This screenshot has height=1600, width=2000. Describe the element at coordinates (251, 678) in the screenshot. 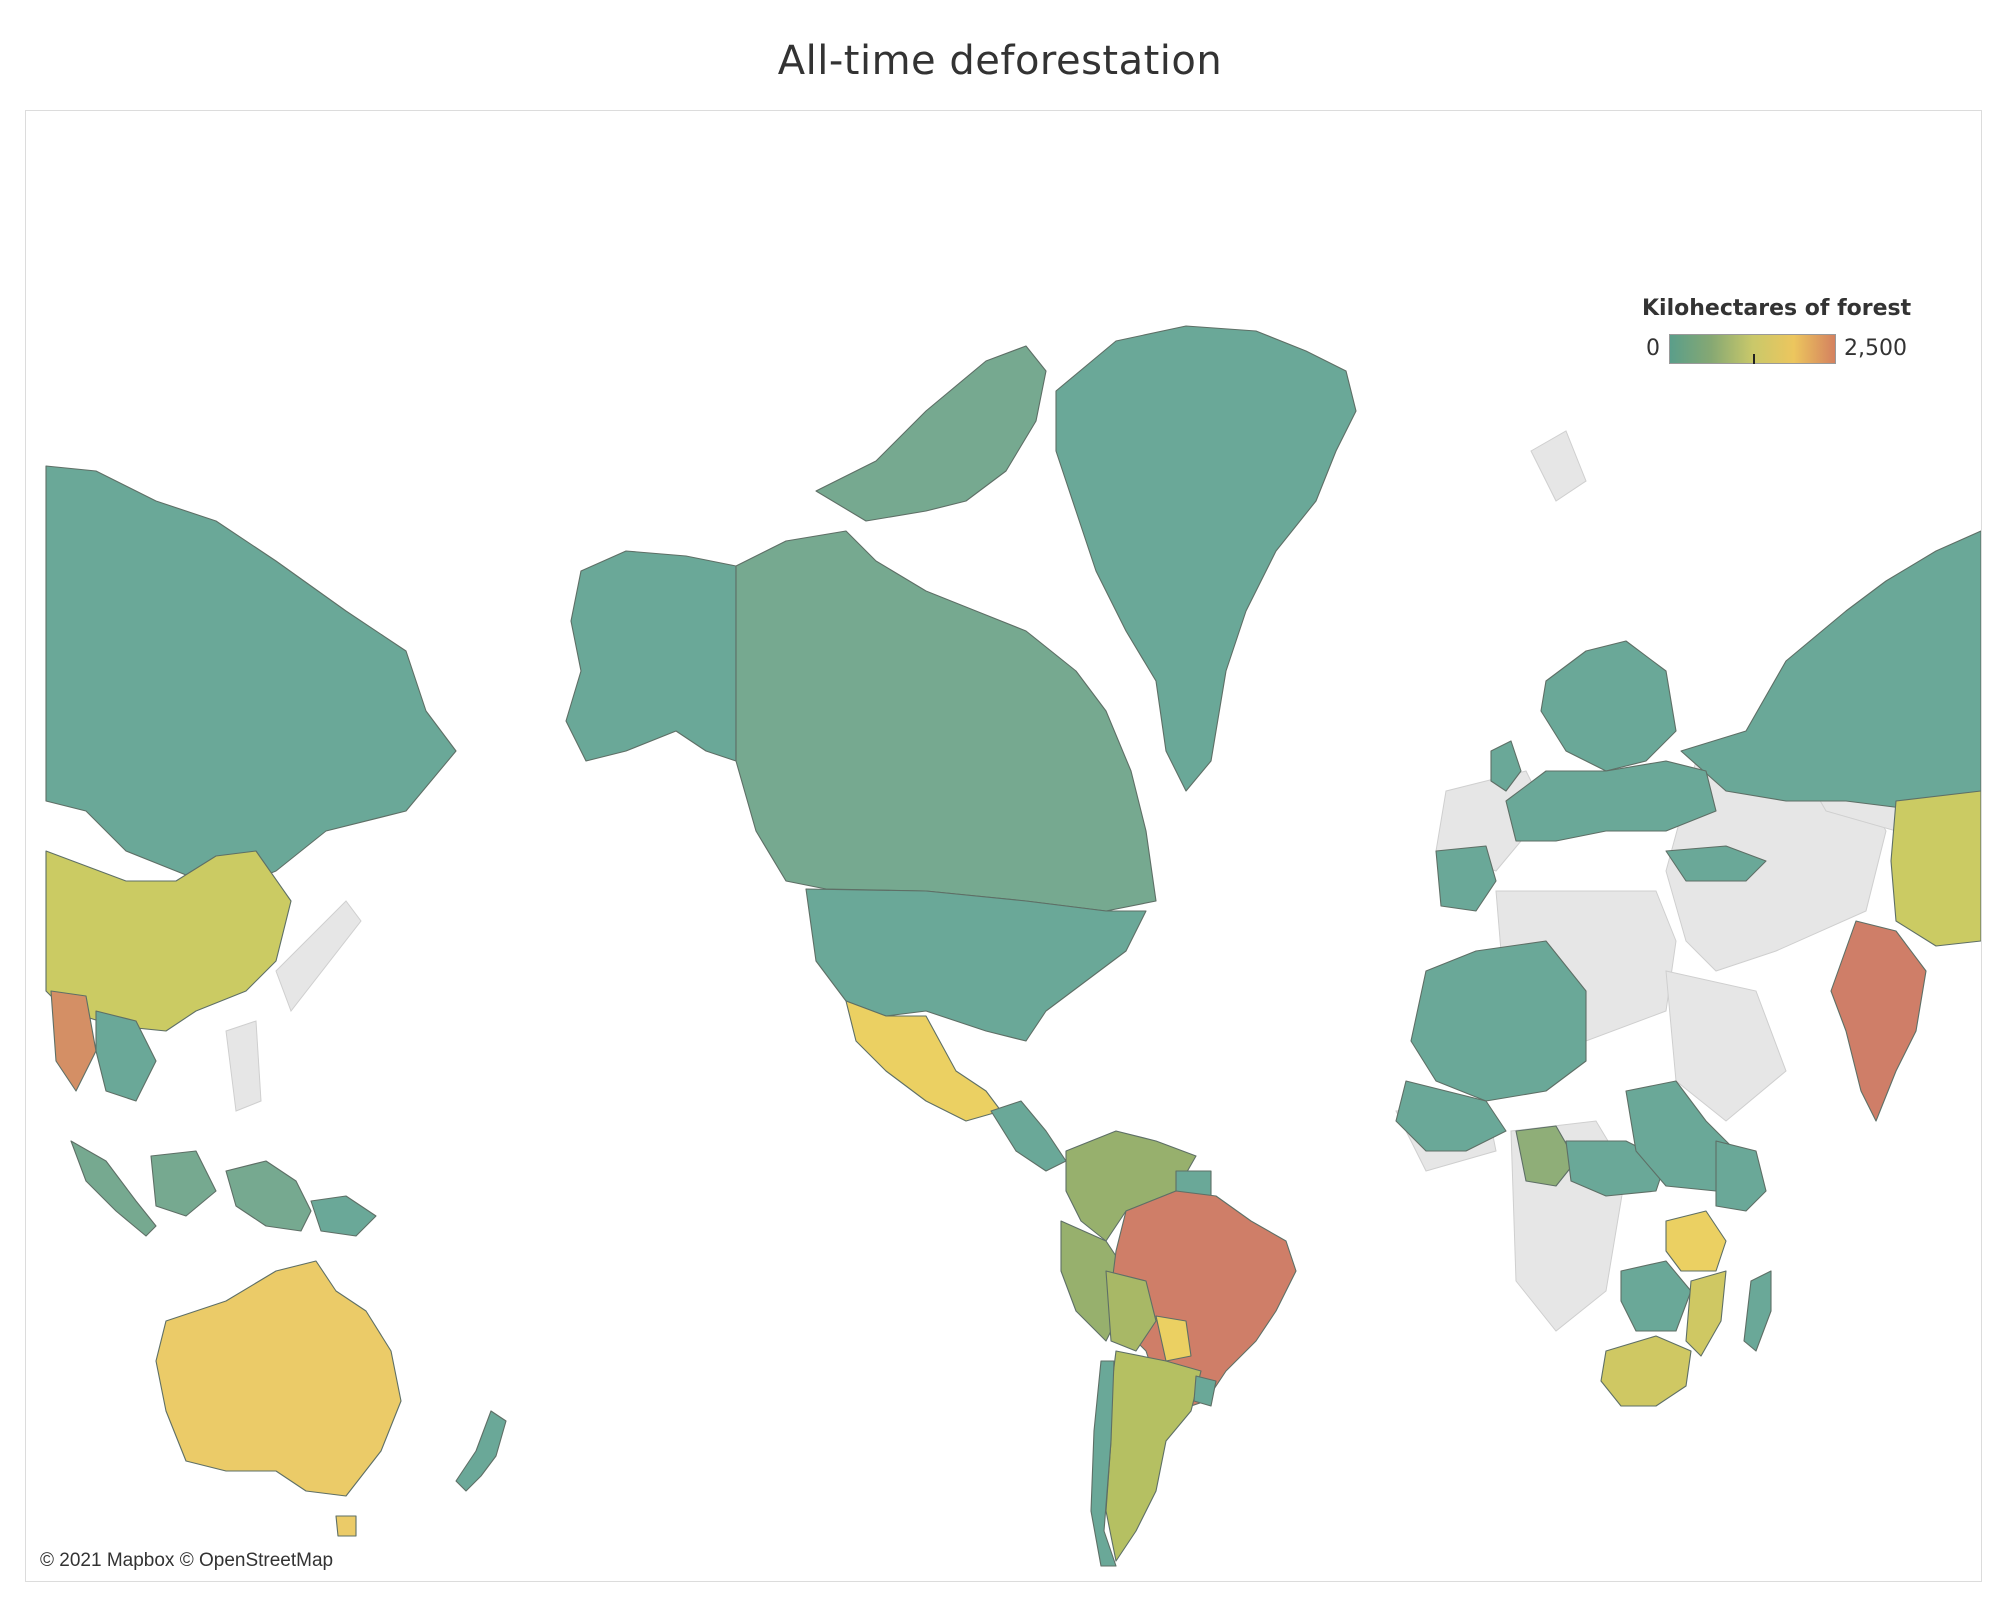

I see `country-russia-east` at that location.